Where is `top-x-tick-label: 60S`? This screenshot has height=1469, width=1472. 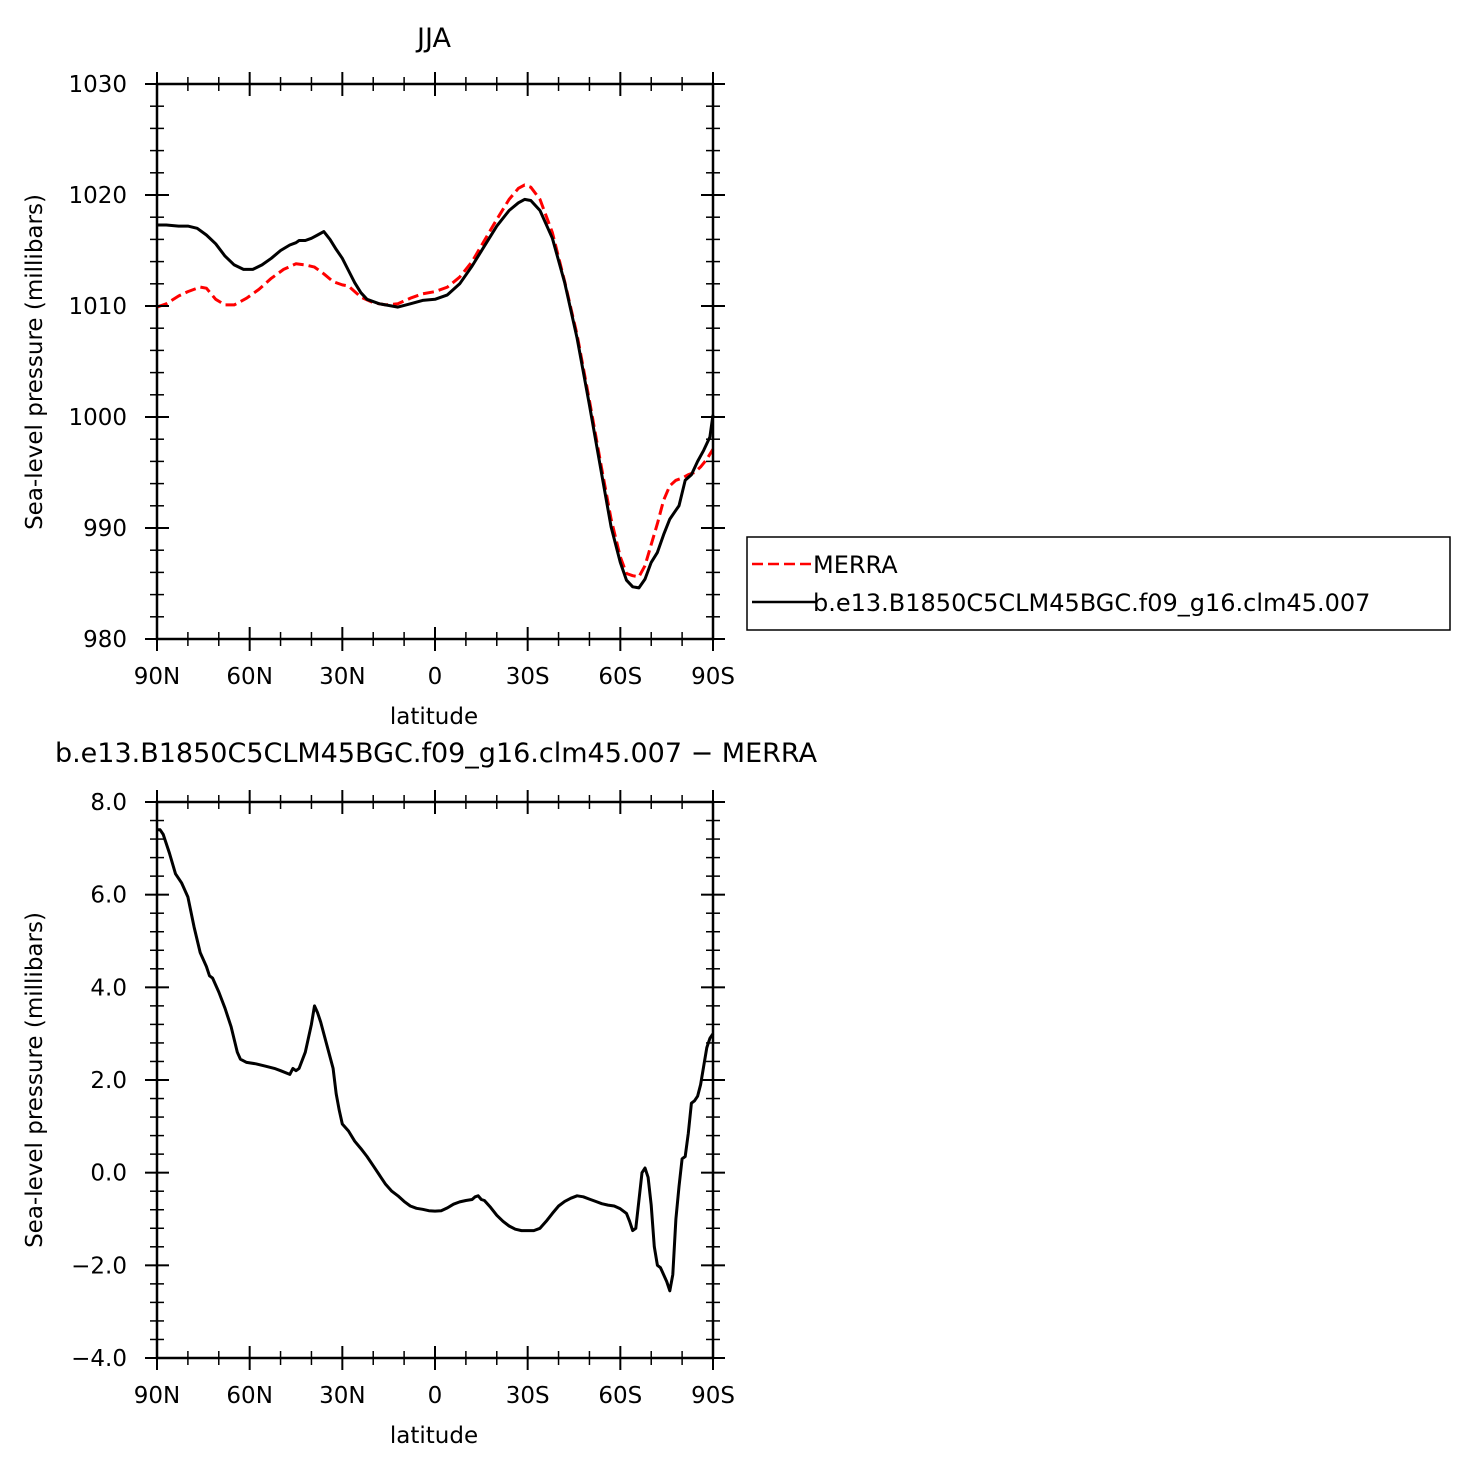
top-x-tick-label: 60S is located at coordinates (620, 677).